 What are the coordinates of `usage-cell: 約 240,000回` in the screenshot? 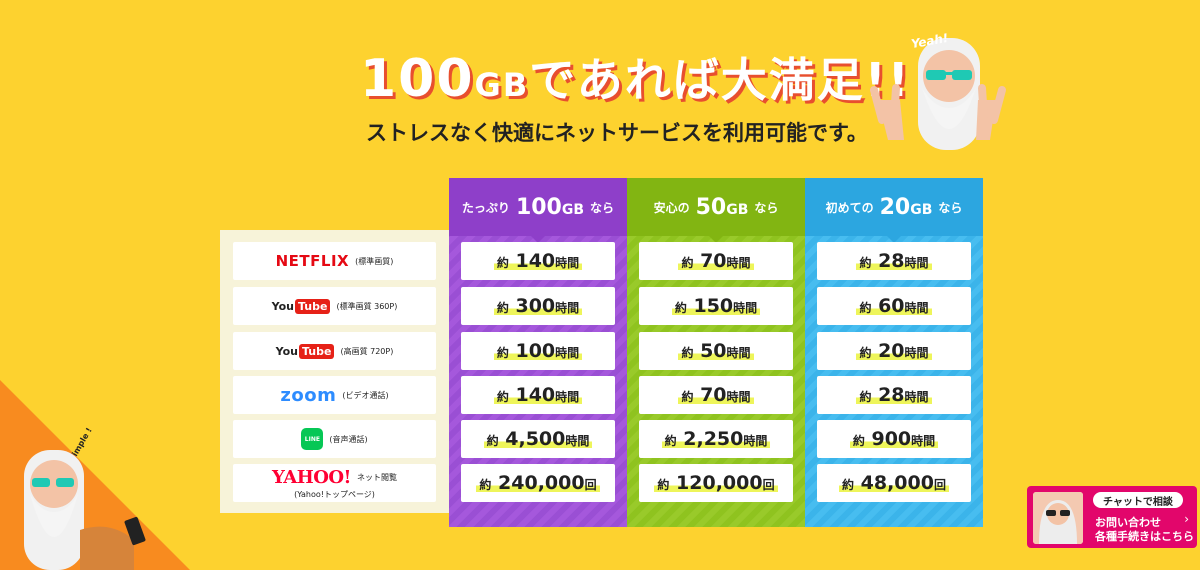 It's located at (538, 483).